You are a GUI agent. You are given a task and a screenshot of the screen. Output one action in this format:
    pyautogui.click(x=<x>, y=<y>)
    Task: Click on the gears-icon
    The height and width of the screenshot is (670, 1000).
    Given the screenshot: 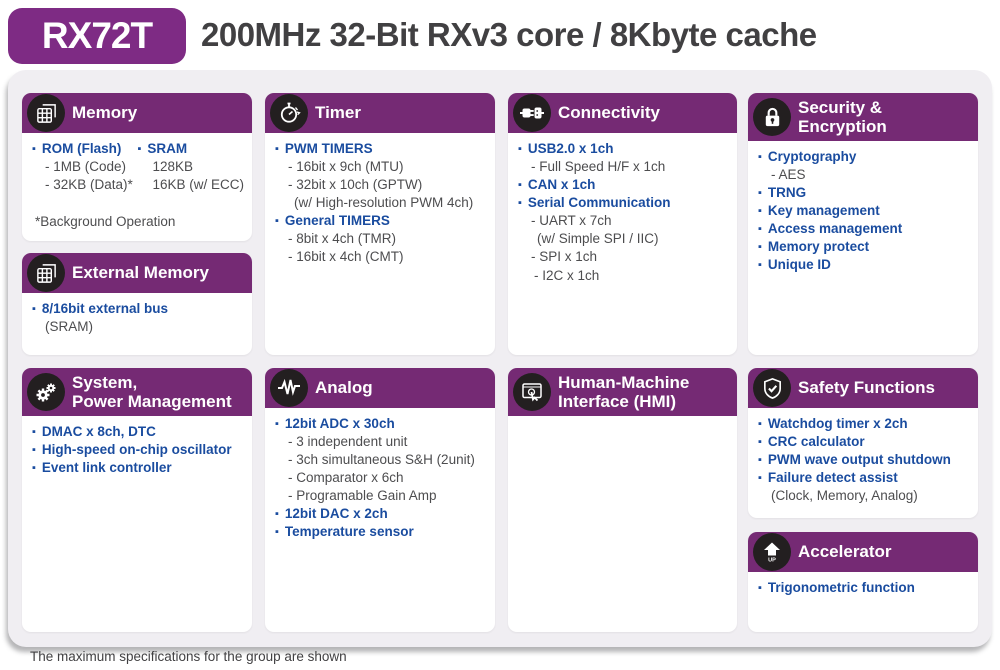 What is the action you would take?
    pyautogui.click(x=46, y=392)
    